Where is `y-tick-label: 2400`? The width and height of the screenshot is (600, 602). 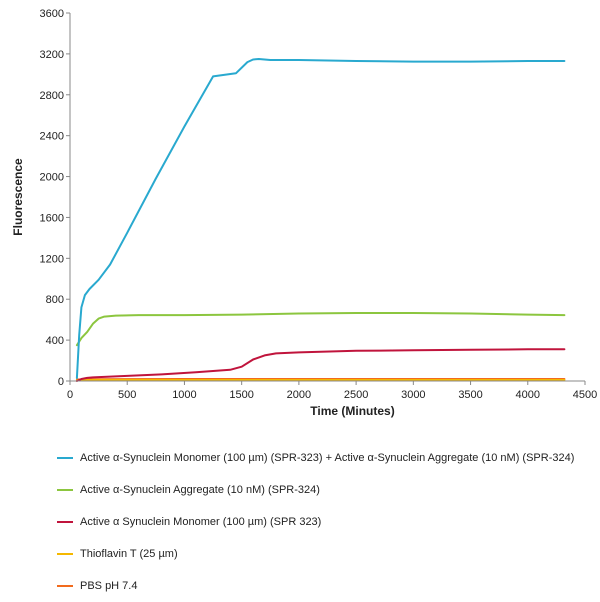
y-tick-label: 2400 is located at coordinates (52, 137).